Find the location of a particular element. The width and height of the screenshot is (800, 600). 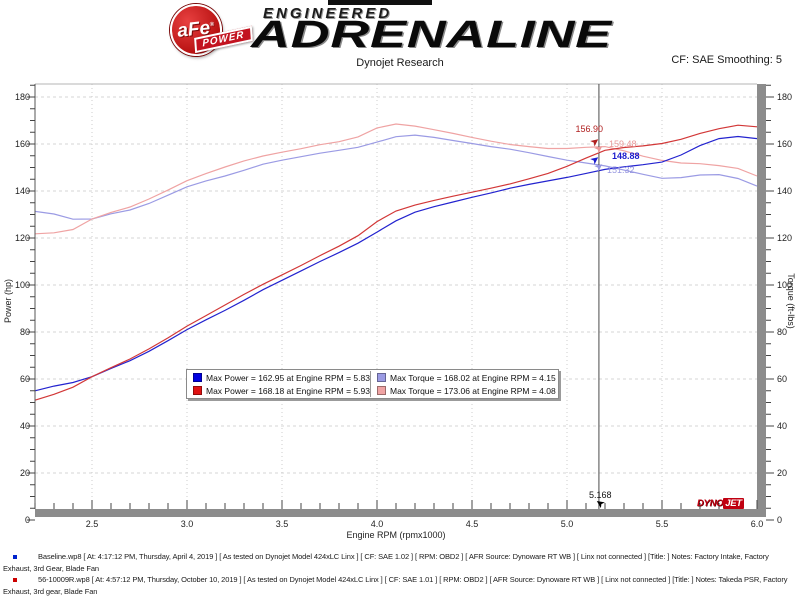

y-axis-tick-label-right: 80 is located at coordinates (782, 332).